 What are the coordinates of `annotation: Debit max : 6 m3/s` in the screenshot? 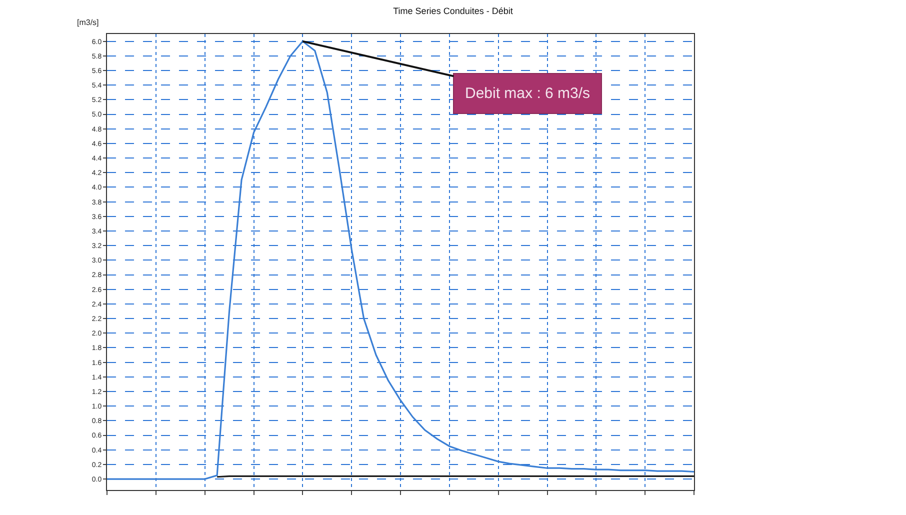 It's located at (527, 93).